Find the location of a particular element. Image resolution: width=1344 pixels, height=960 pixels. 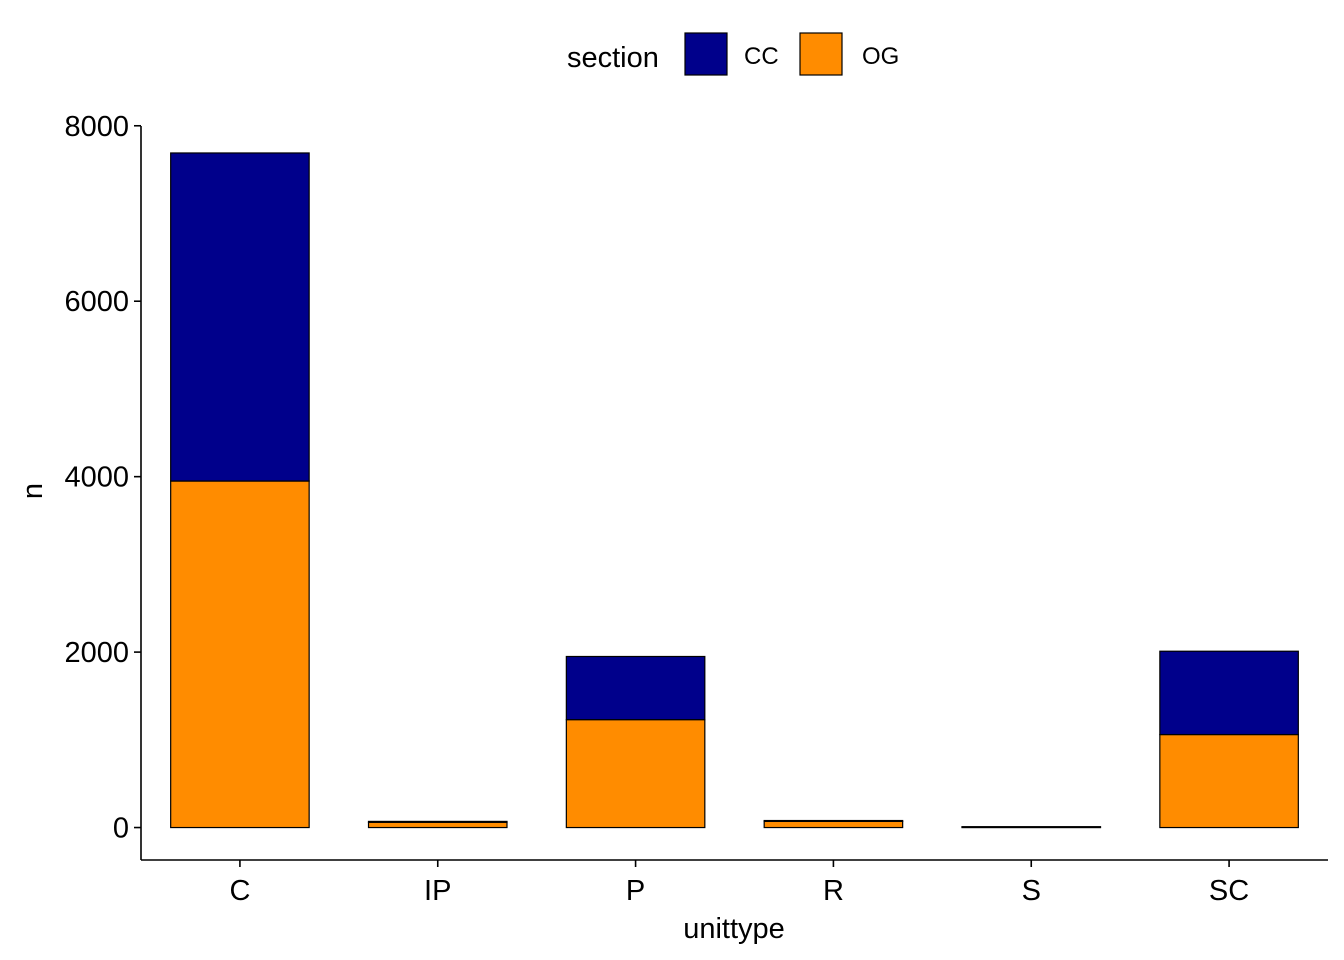

x-axis-title: unittype is located at coordinates (734, 929).